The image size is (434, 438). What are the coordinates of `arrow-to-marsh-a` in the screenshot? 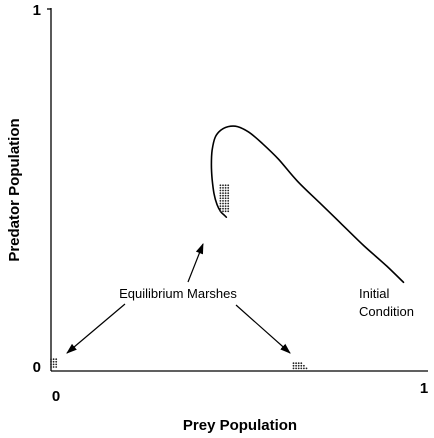 It's located at (195, 262).